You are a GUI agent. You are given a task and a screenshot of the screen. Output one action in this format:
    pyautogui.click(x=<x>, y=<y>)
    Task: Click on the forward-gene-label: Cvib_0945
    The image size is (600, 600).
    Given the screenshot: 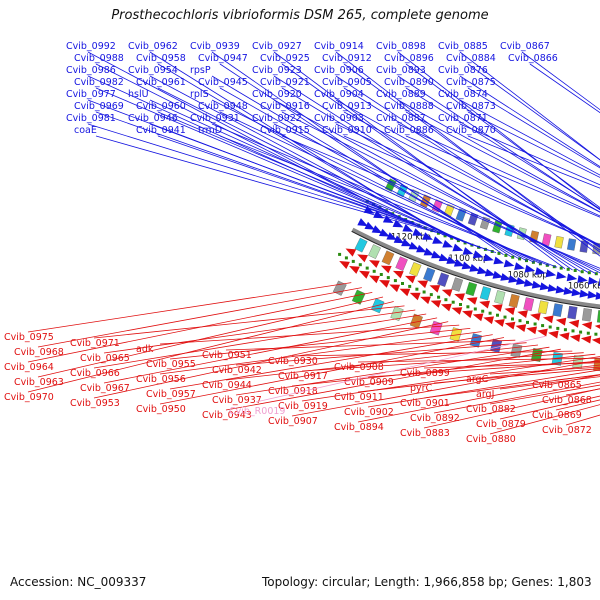 What is the action you would take?
    pyautogui.click(x=223, y=82)
    